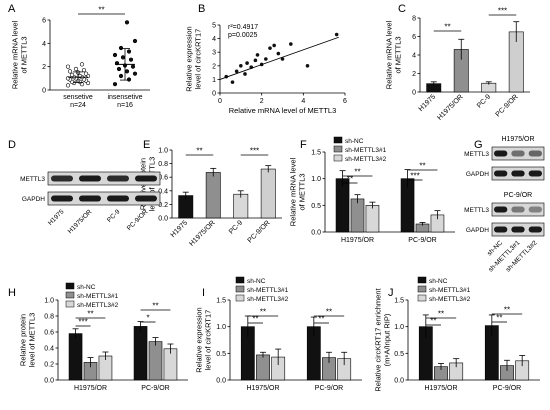 This screenshot has width=550, height=410. I want to click on B-fit-line, so click(279, 58).